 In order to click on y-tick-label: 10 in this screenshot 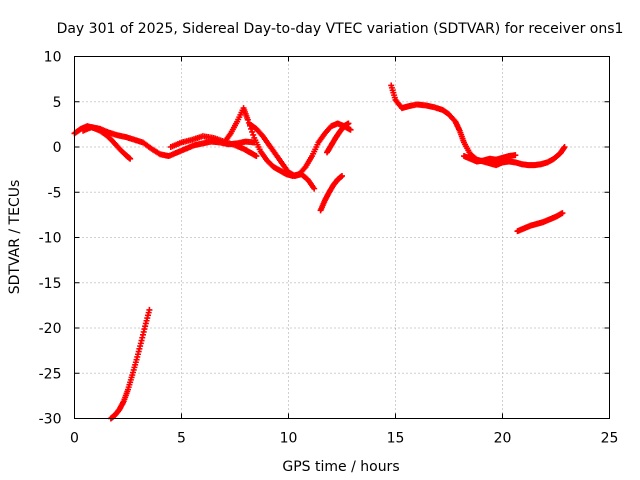, I will do `click(53, 58)`.